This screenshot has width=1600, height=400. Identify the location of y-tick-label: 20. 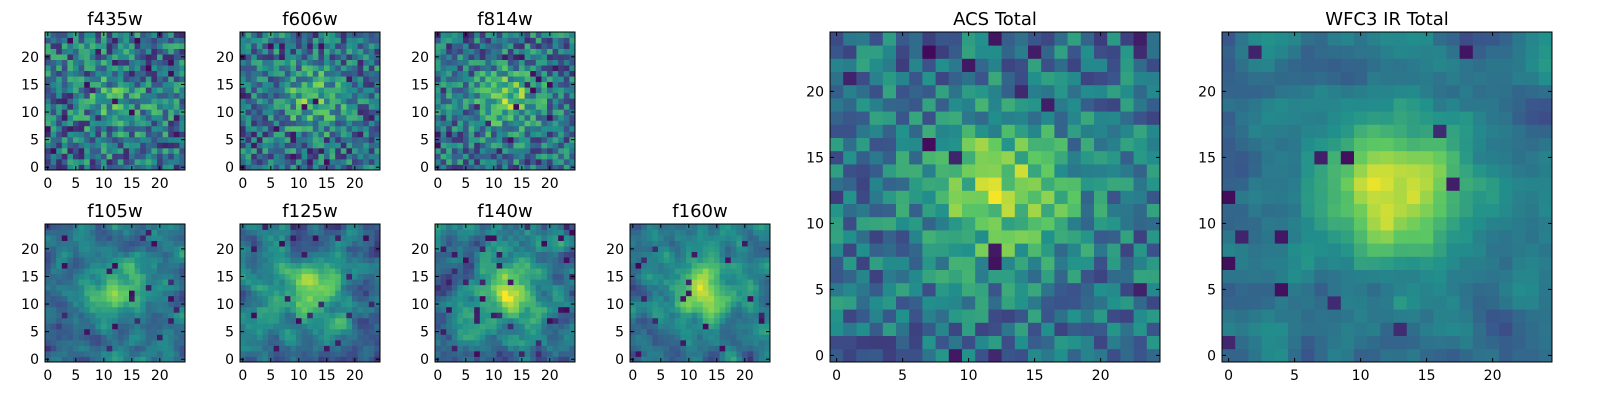
(615, 250).